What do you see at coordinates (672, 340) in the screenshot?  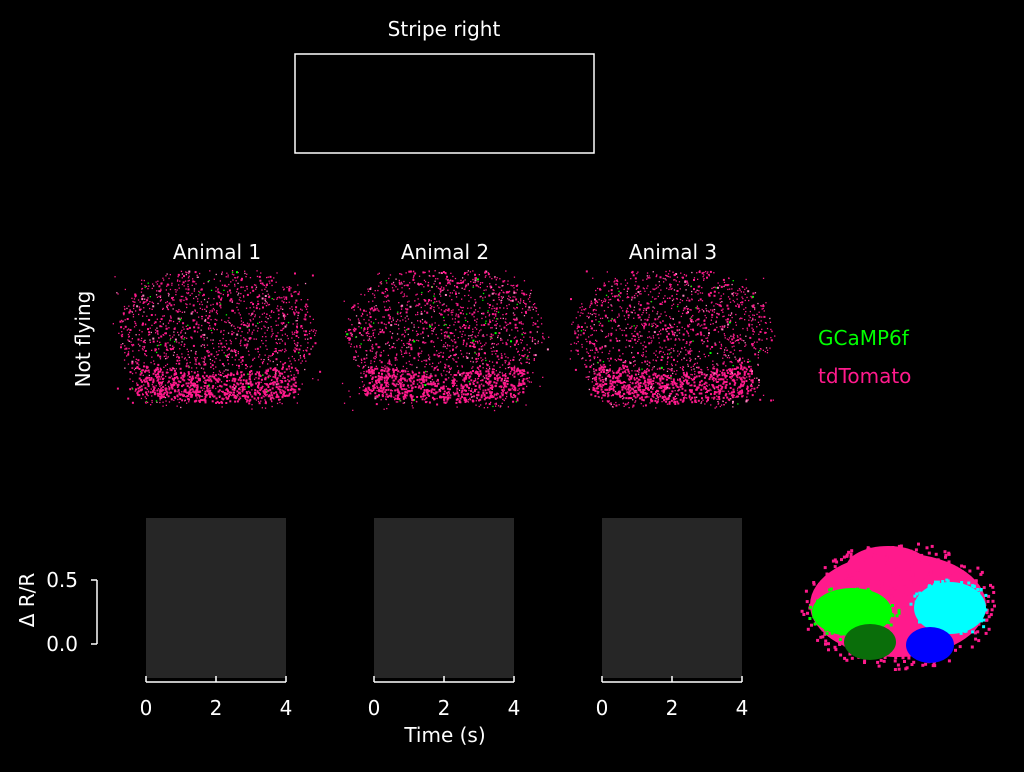 I see `brain-image-frame` at bounding box center [672, 340].